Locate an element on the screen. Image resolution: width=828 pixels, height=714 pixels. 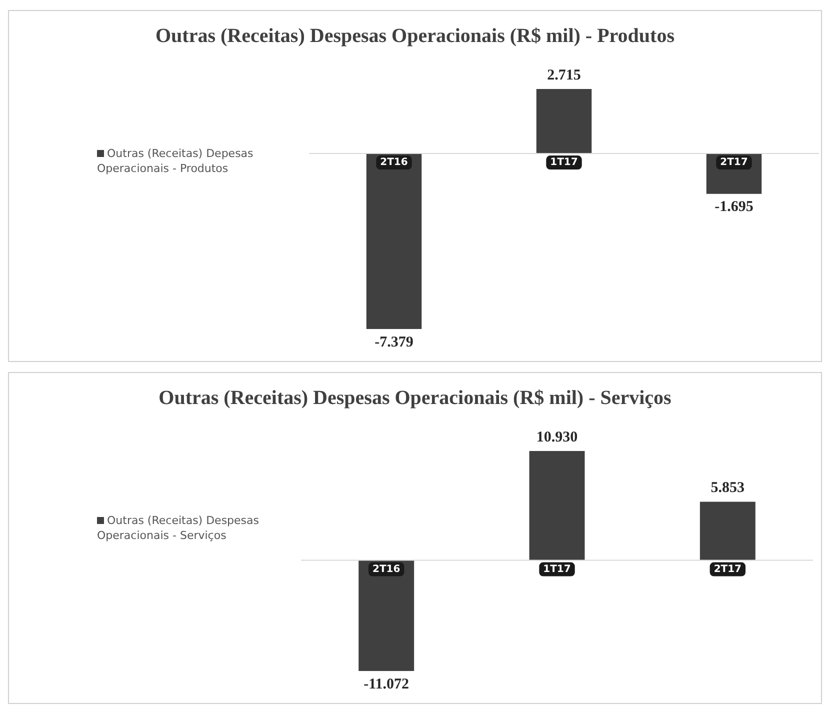
data-label: 10.930 is located at coordinates (557, 437).